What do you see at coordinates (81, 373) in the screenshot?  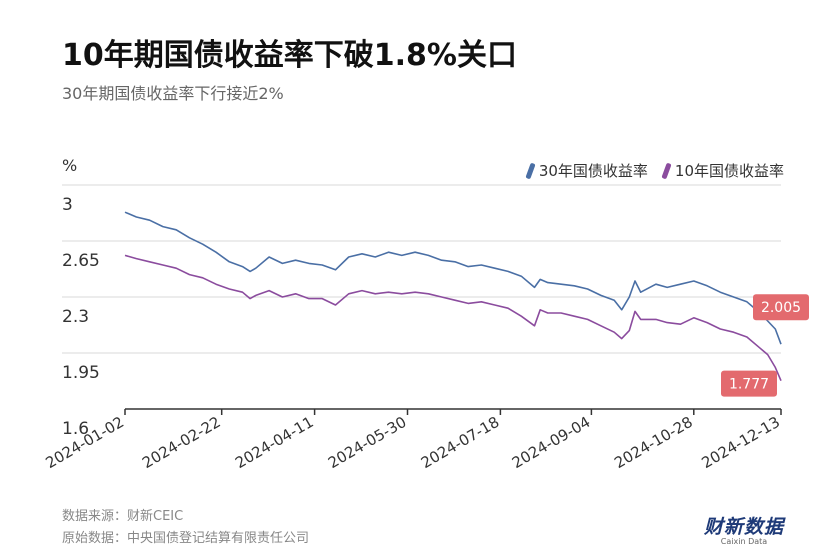 I see `y-tick-label: 1.95` at bounding box center [81, 373].